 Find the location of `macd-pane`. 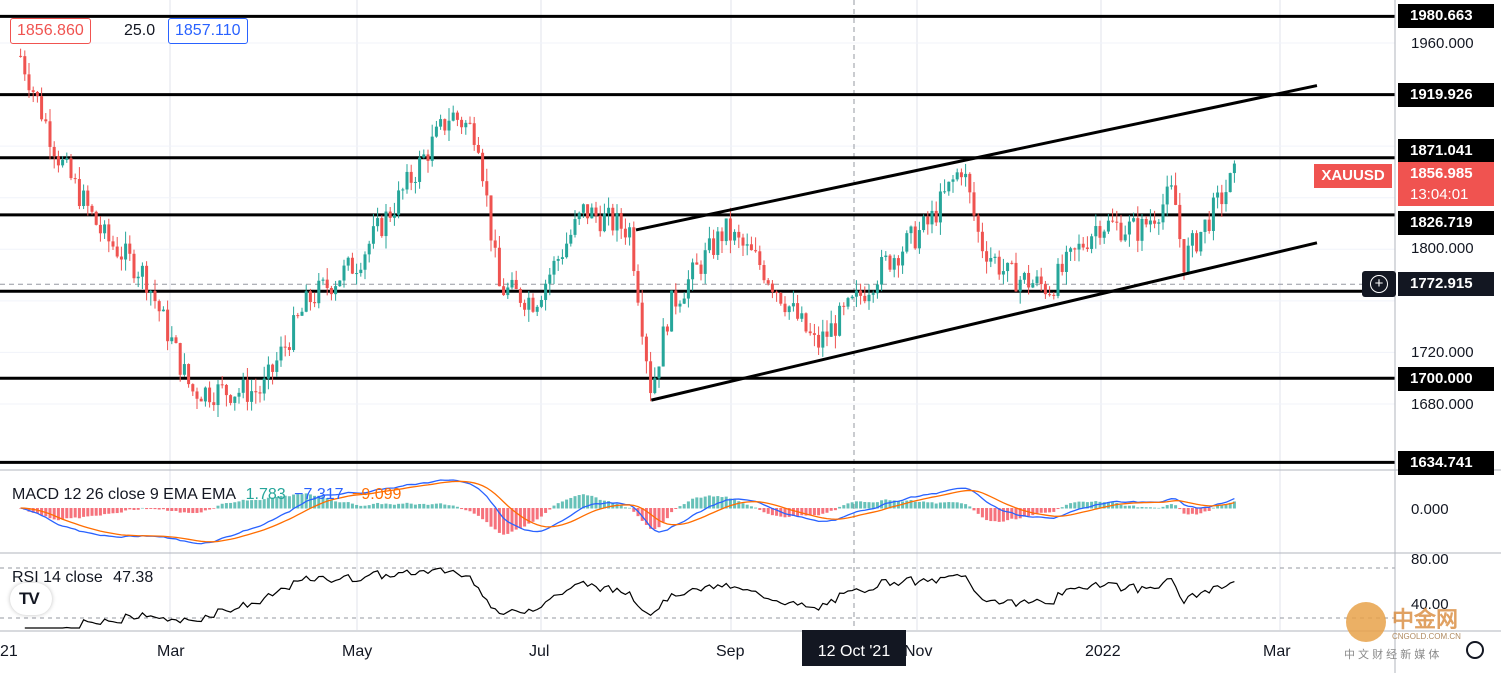

macd-pane is located at coordinates (627, 512).